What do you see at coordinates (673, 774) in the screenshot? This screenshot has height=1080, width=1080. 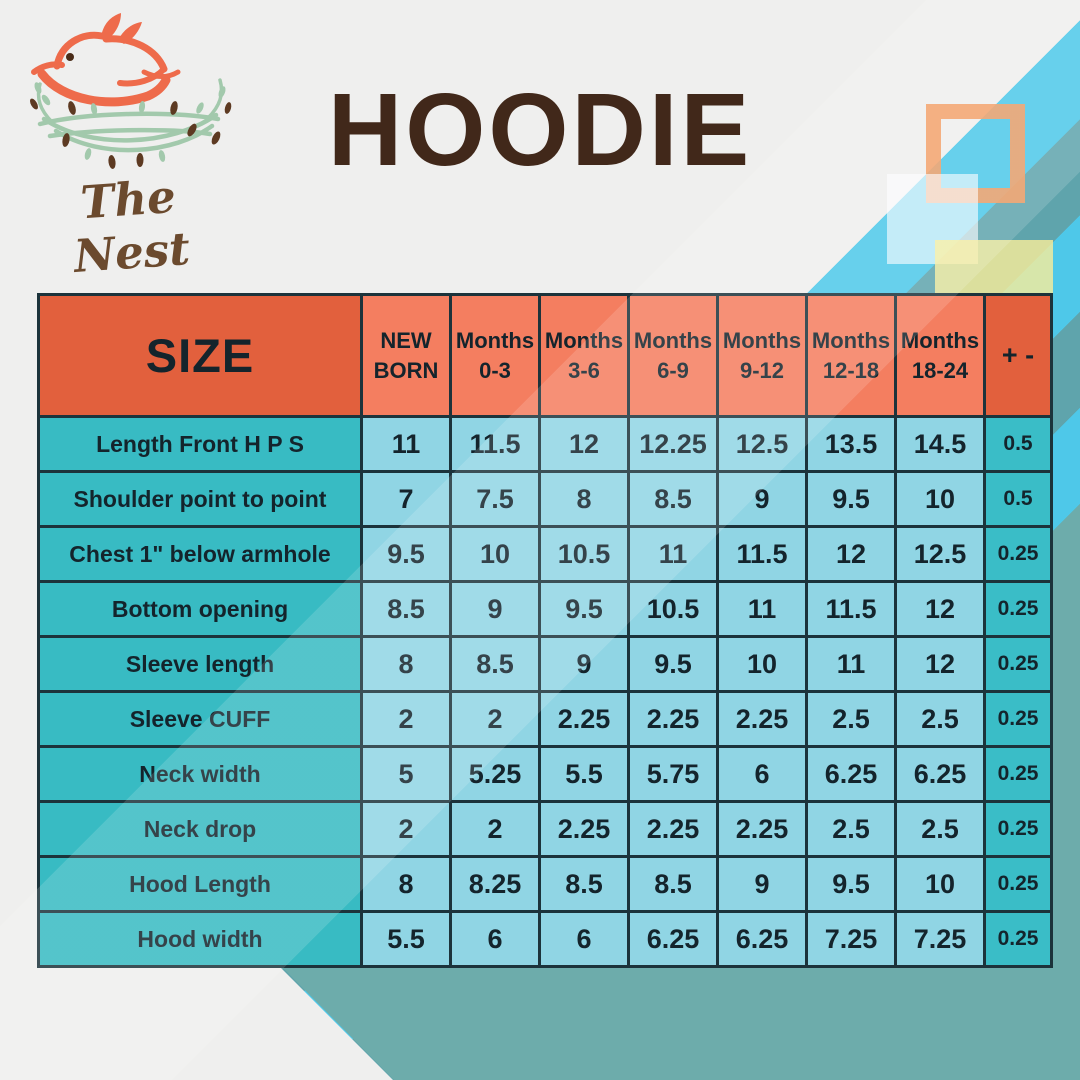 I see `value-cell: 5.75` at bounding box center [673, 774].